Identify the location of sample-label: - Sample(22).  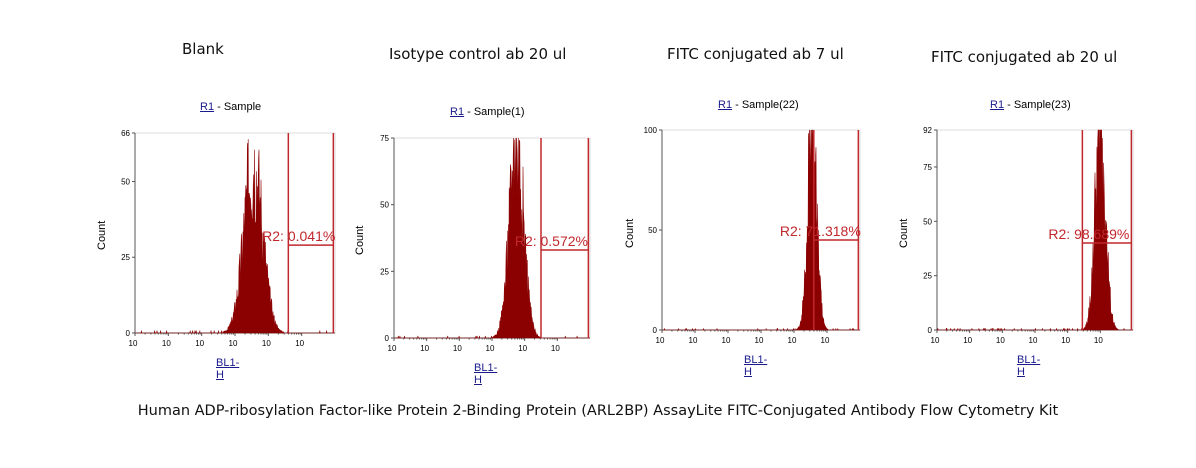
(765, 105).